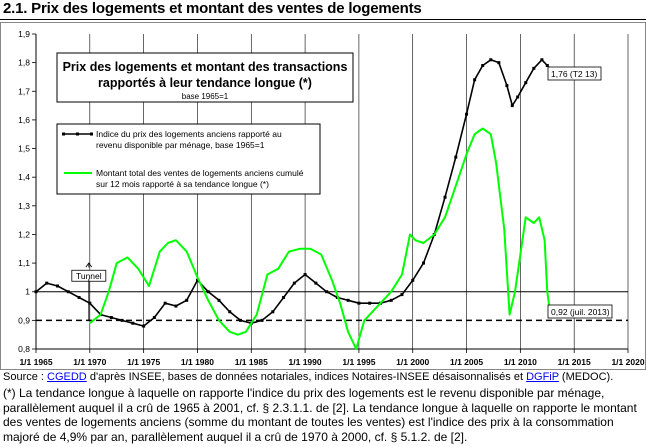  Describe the element at coordinates (574, 362) in the screenshot. I see `x-tick-label: 1/1 2015` at that location.